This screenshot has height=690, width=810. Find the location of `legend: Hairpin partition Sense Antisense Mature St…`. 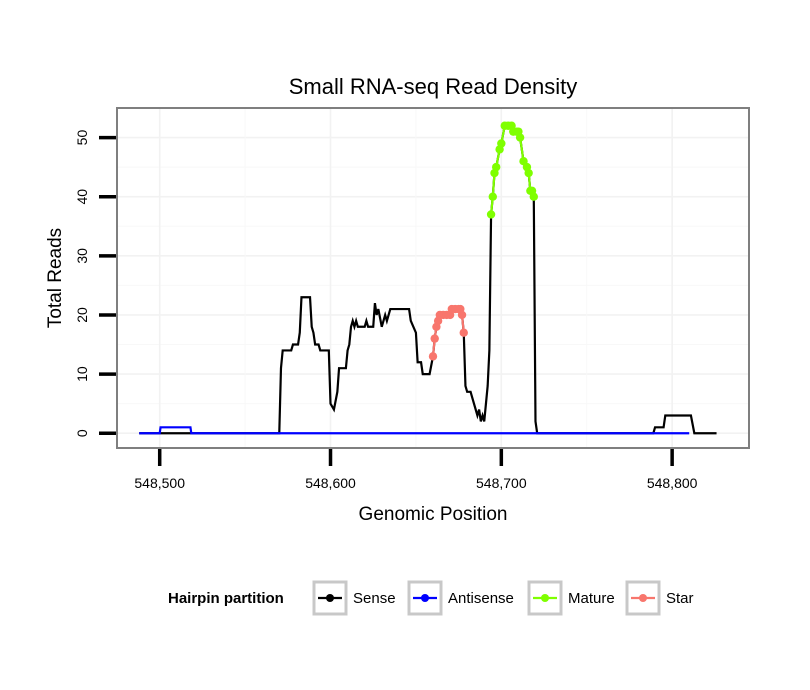

legend: Hairpin partition Sense Antisense Mature St… is located at coordinates (431, 598).